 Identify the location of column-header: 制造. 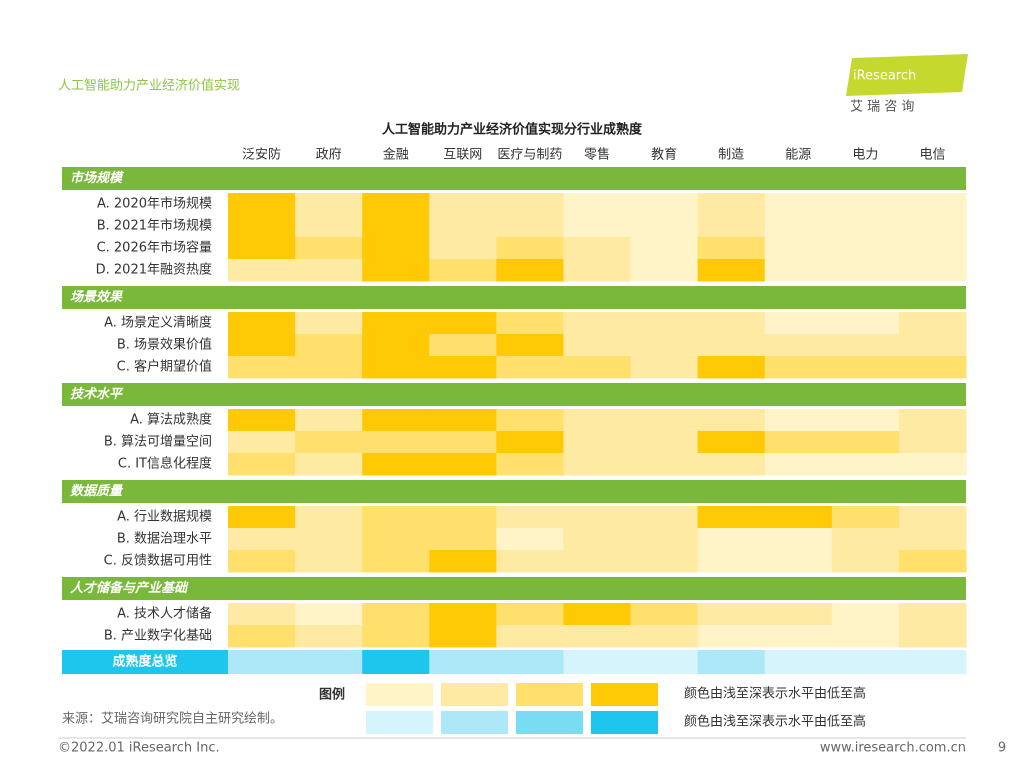
(731, 155).